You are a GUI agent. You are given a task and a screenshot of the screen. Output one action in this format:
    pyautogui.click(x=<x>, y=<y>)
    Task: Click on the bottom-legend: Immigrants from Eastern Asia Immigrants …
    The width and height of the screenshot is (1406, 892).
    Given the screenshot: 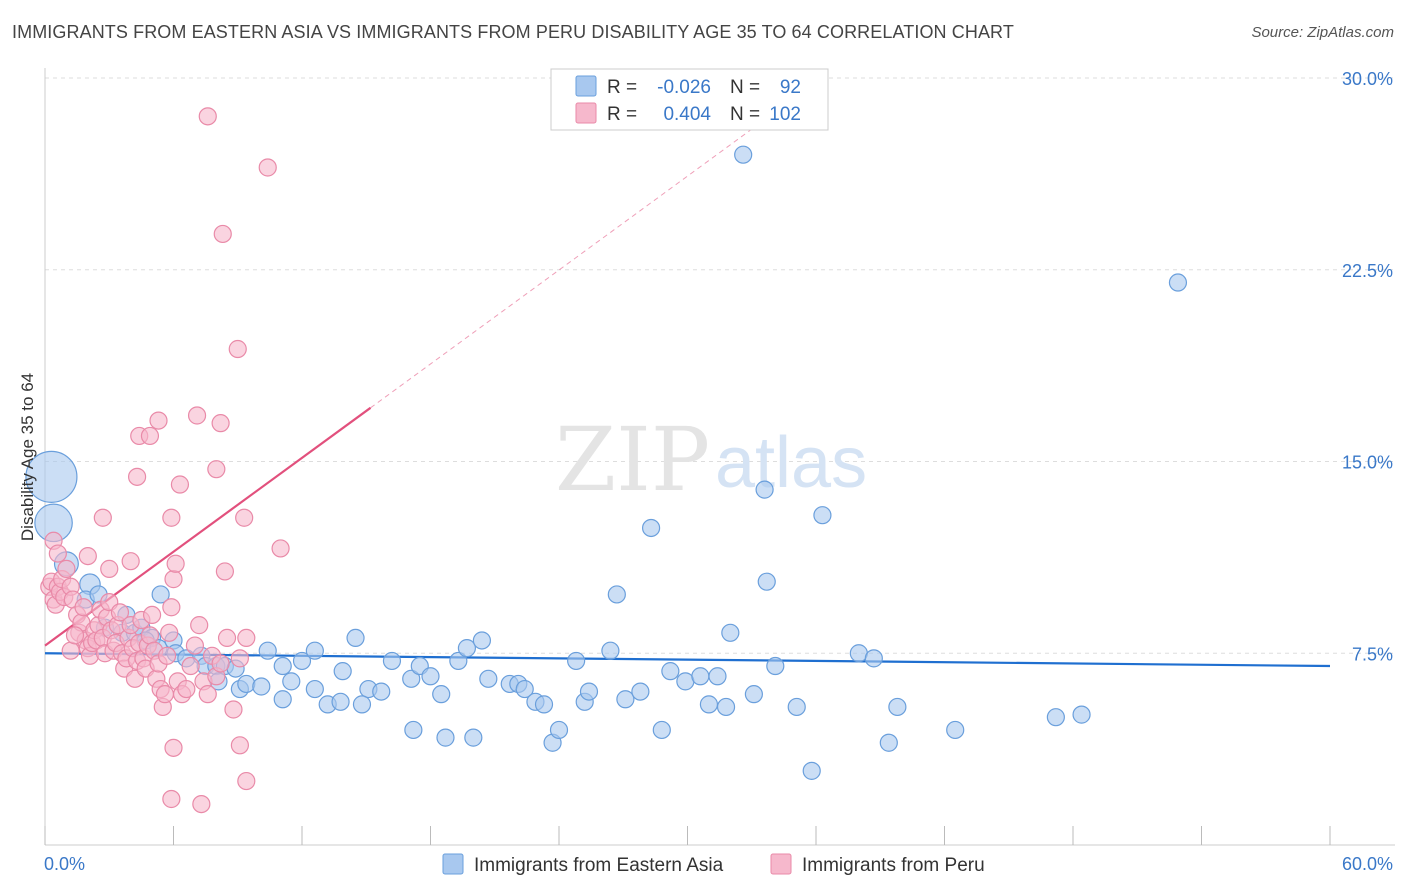 What is the action you would take?
    pyautogui.click(x=713, y=864)
    